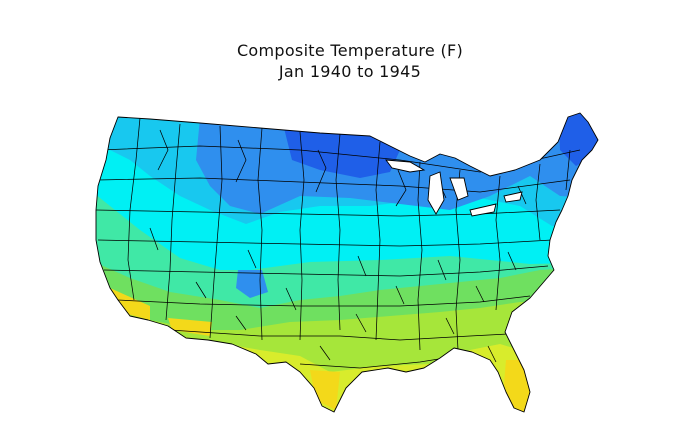  I want to click on lake-ontario, so click(513, 197).